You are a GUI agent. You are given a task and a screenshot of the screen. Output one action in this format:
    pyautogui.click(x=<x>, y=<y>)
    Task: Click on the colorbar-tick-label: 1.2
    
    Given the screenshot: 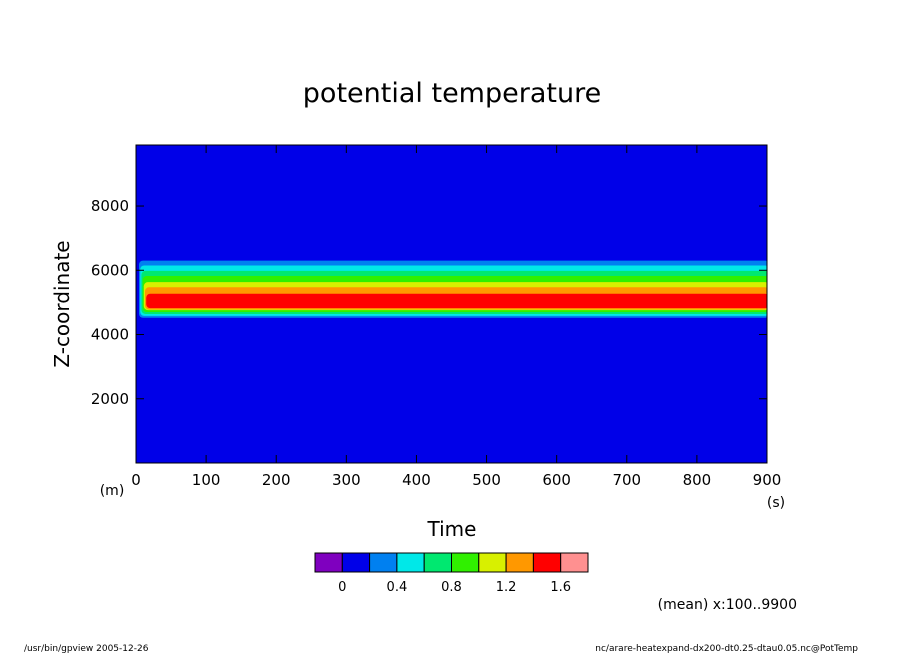 What is the action you would take?
    pyautogui.click(x=506, y=587)
    